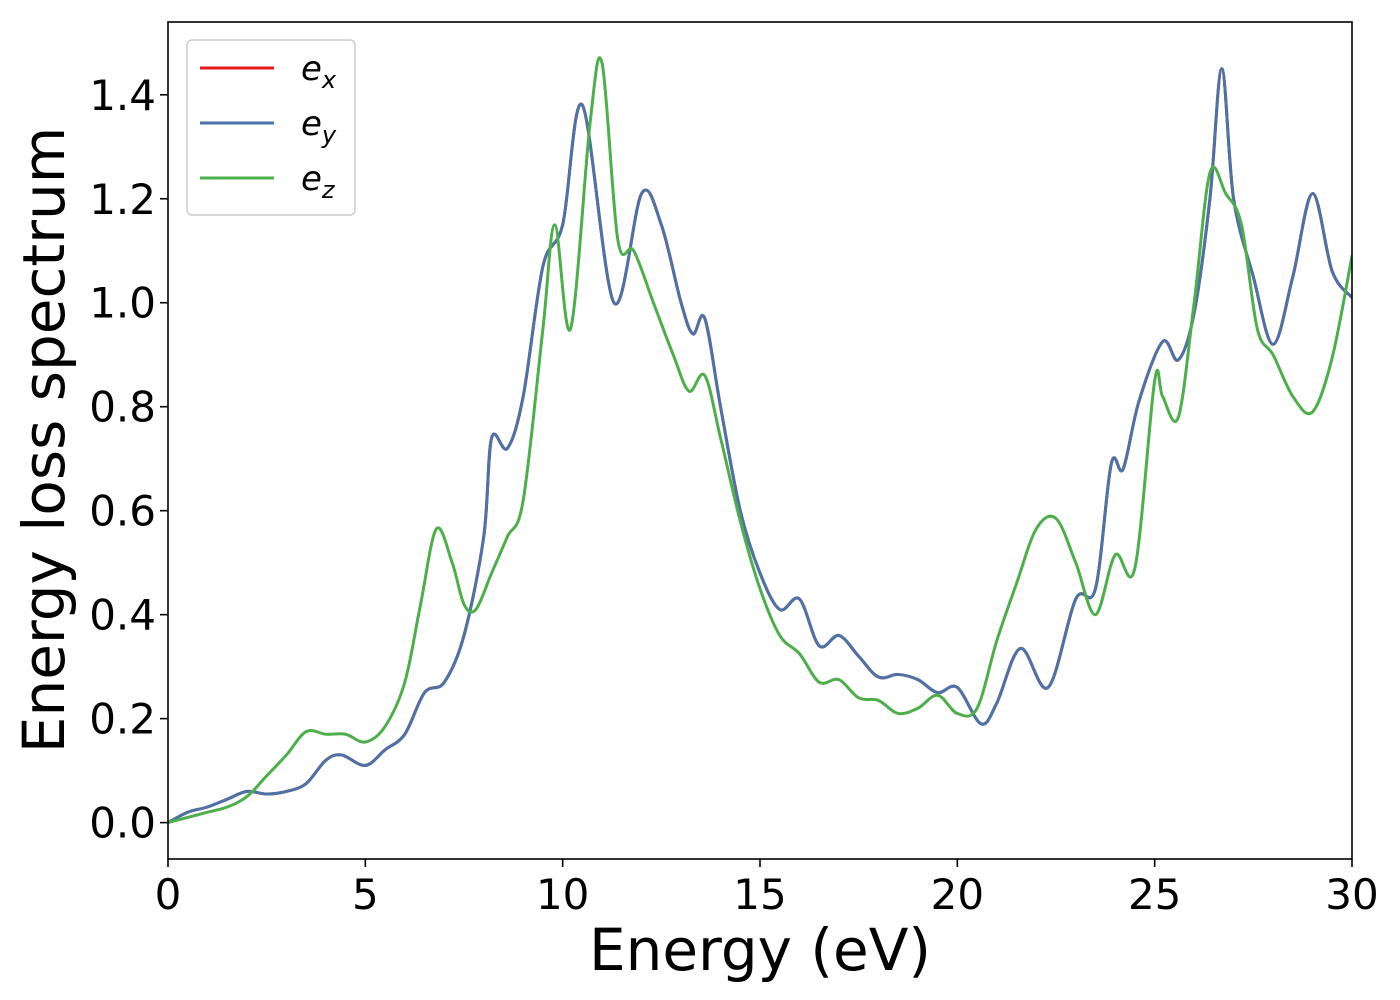 The height and width of the screenshot is (1000, 1400). What do you see at coordinates (318, 181) in the screenshot?
I see `legend-label-z: ez` at bounding box center [318, 181].